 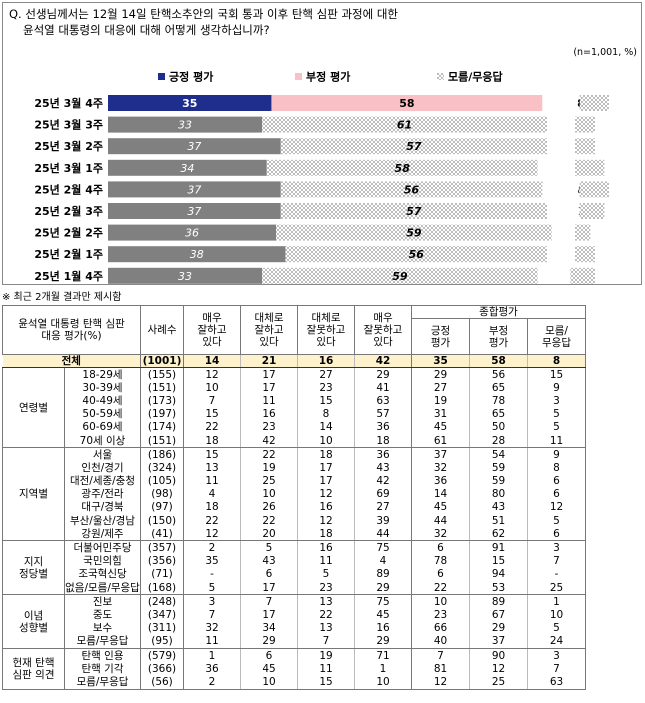 I want to click on cell: 62, so click(x=498, y=534).